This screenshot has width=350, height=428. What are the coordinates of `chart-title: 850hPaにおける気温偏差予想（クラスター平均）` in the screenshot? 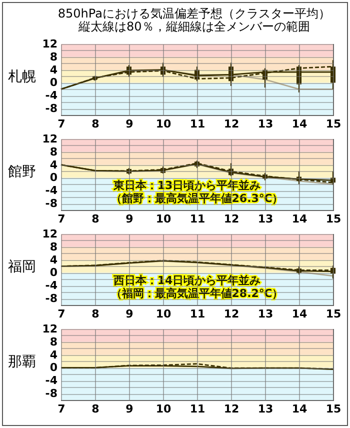 It's located at (194, 13).